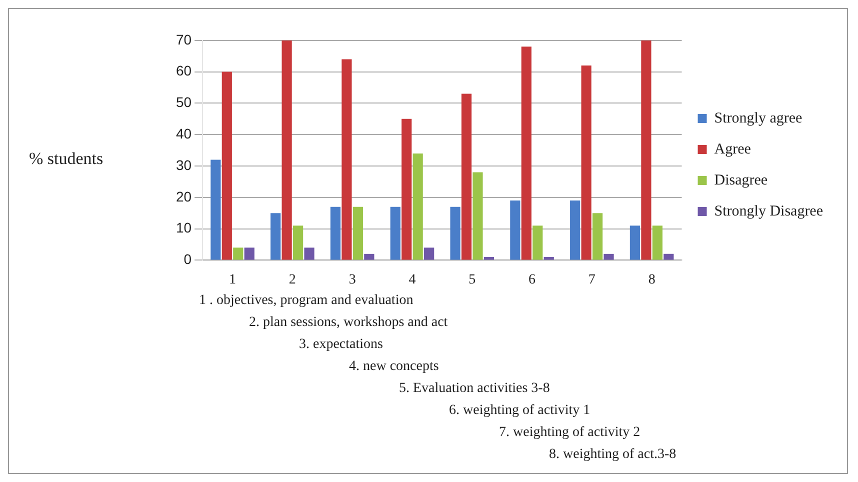 The height and width of the screenshot is (482, 858). I want to click on text: 1 . objectives, program and evaluation, so click(306, 301).